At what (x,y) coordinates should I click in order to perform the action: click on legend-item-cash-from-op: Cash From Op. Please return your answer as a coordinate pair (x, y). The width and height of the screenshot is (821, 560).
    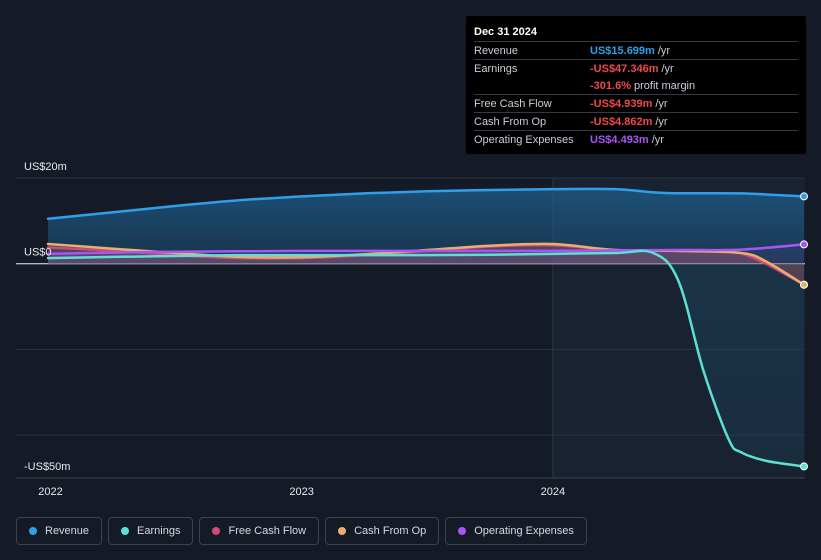
    Looking at the image, I should click on (382, 531).